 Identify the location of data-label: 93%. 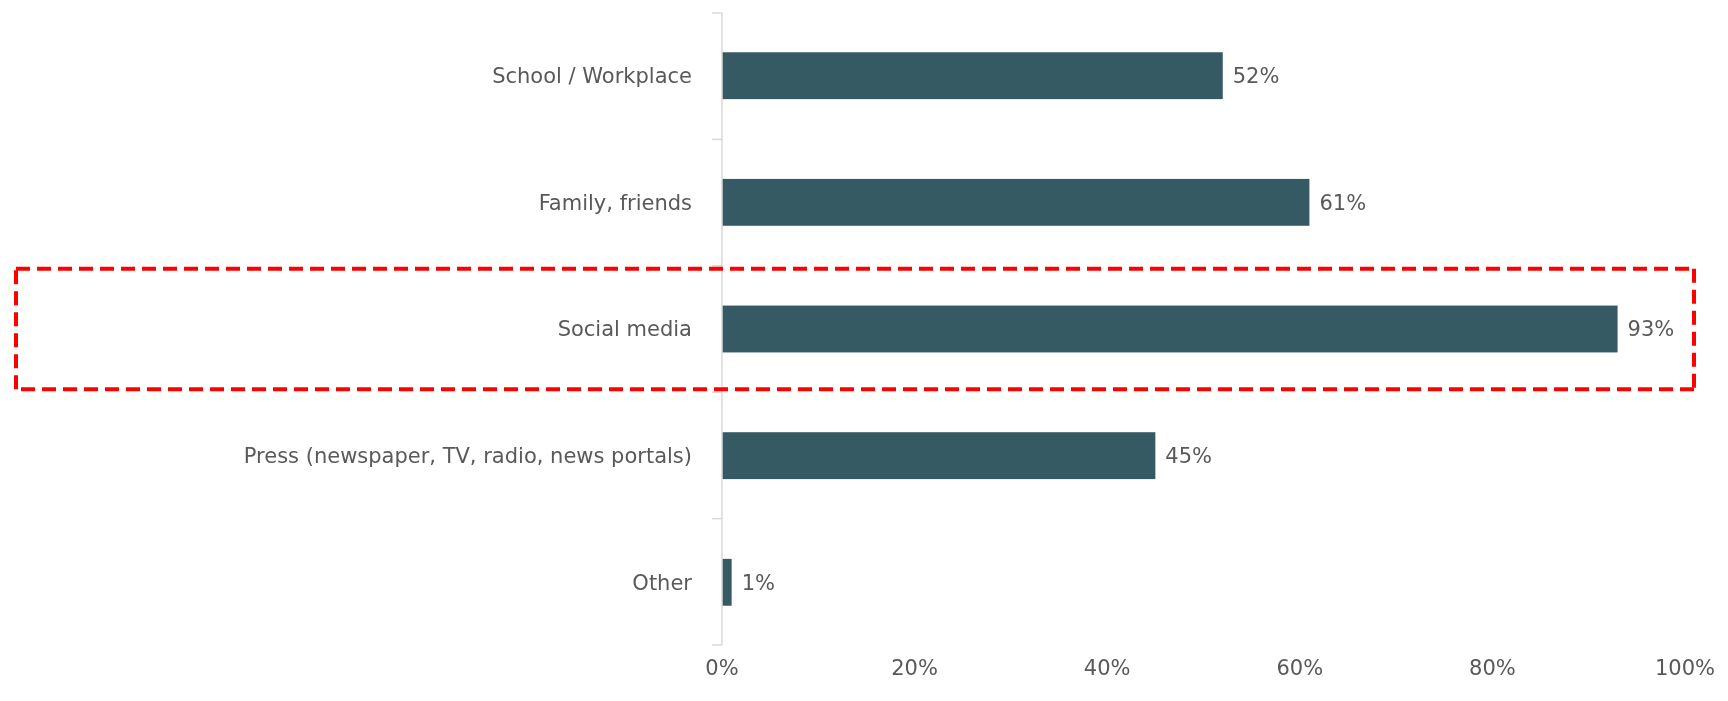
(1651, 329).